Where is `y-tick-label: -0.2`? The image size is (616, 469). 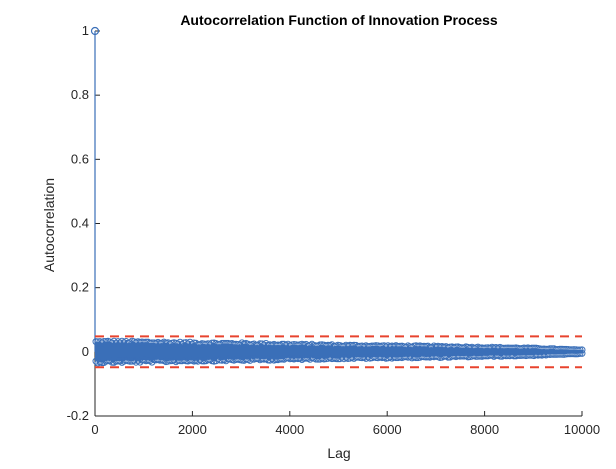
y-tick-label: -0.2 is located at coordinates (78, 415).